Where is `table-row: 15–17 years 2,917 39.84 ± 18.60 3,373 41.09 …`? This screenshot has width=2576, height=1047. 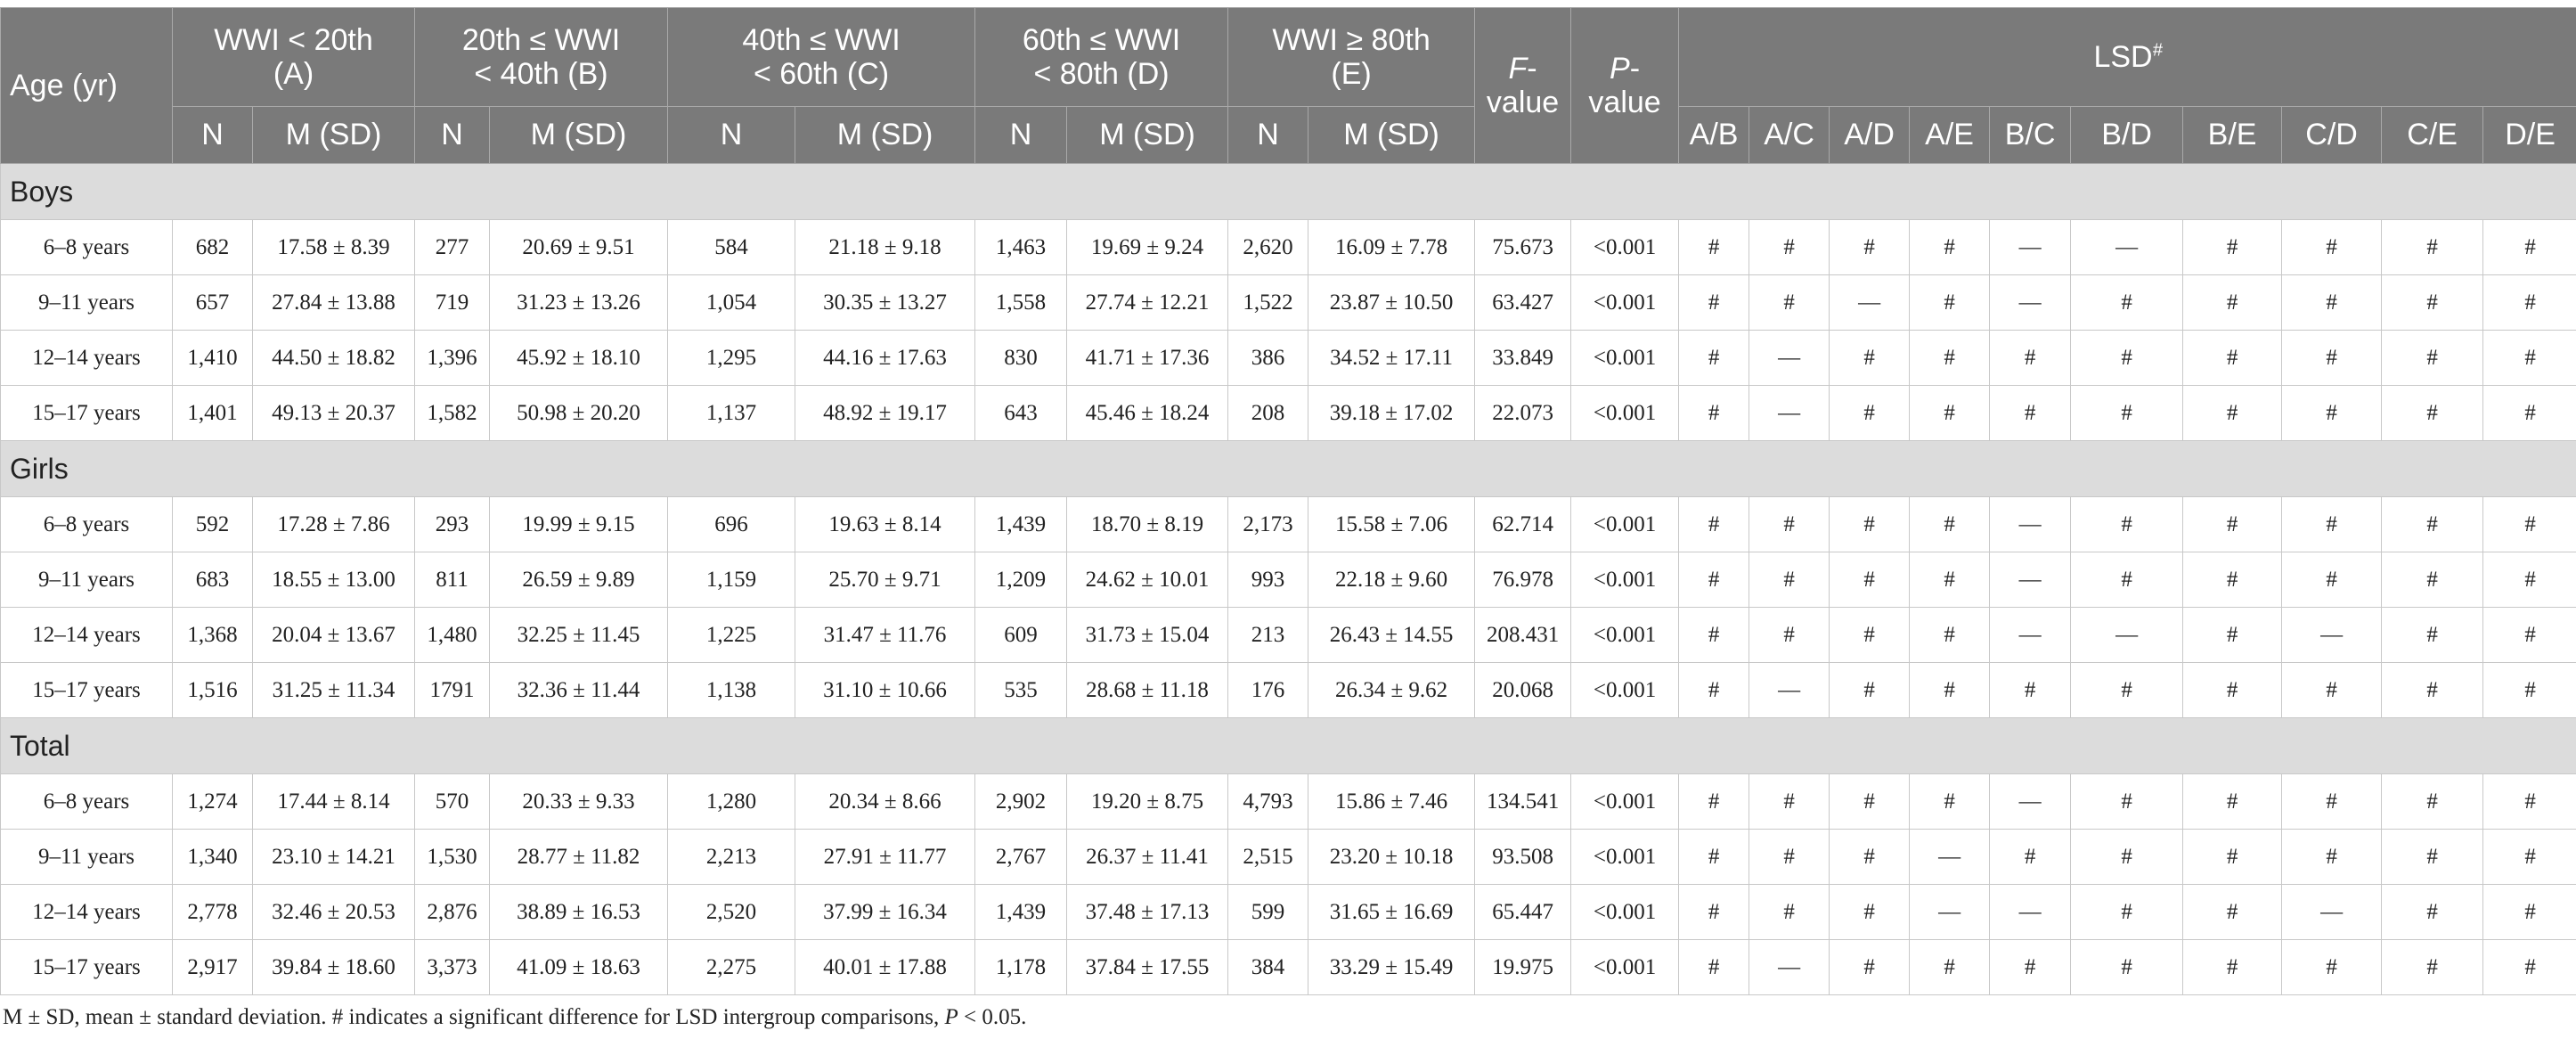
table-row: 15–17 years 2,917 39.84 ± 18.60 3,373 41.09 … is located at coordinates (1288, 967).